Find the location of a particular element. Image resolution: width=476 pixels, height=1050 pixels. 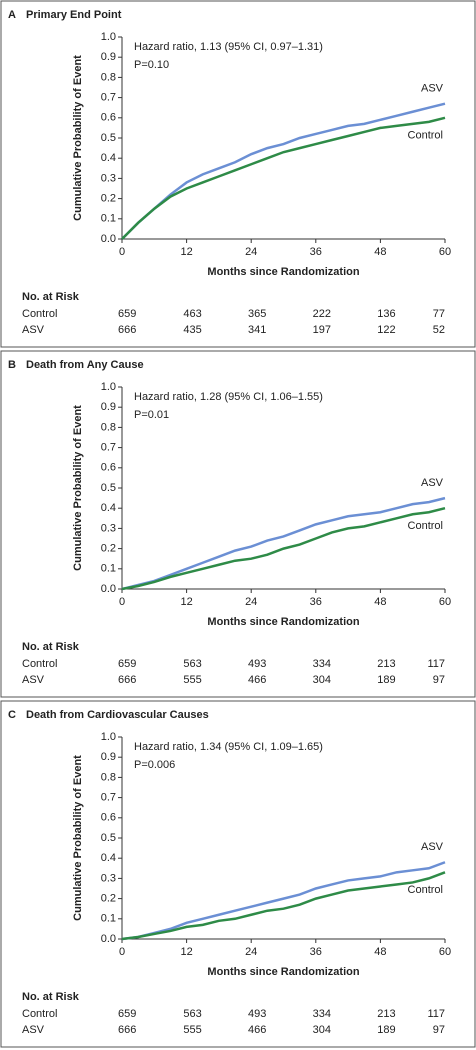

risk-value: 122 is located at coordinates (386, 330).